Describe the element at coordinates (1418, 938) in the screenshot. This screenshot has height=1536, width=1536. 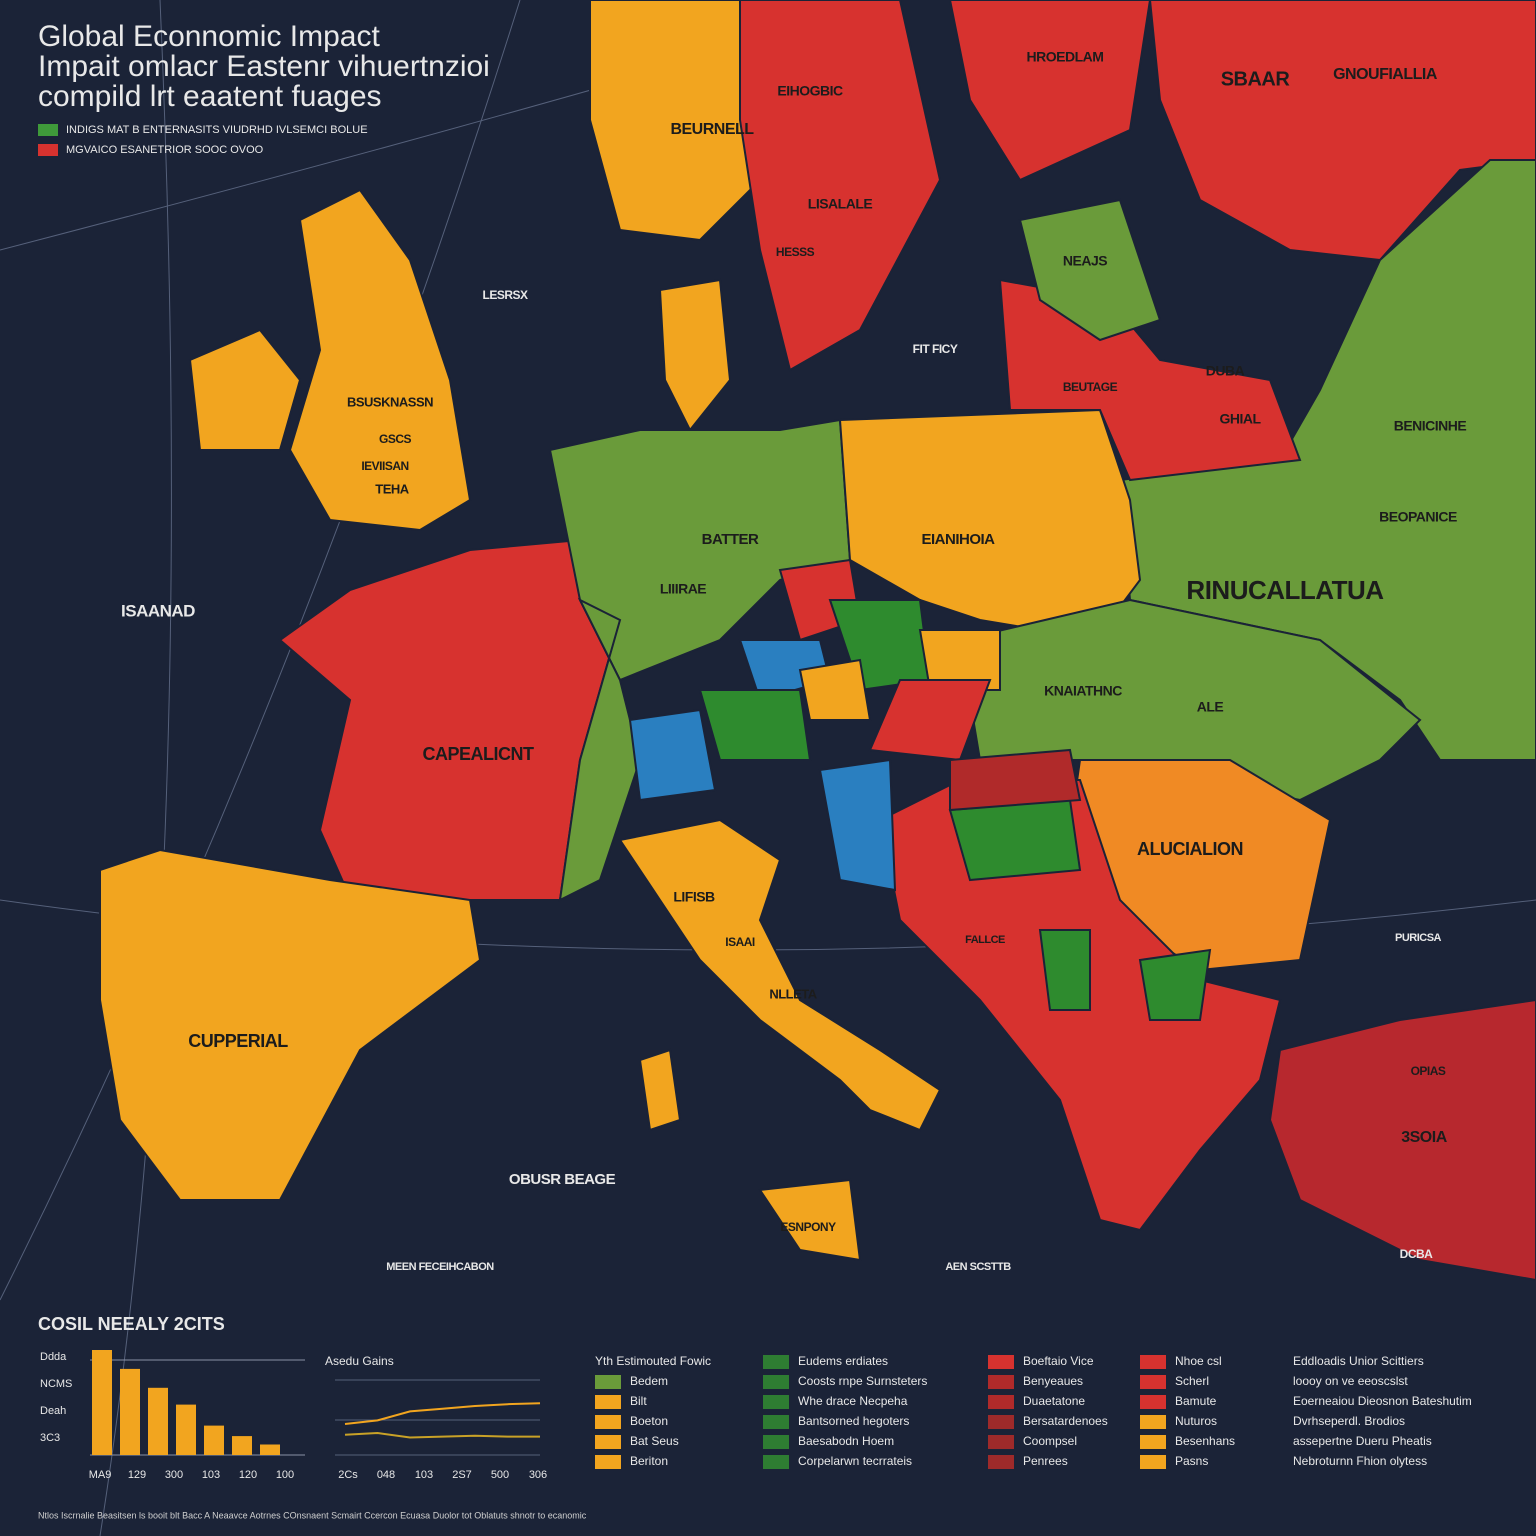
I see `region-label: PURICSA` at that location.